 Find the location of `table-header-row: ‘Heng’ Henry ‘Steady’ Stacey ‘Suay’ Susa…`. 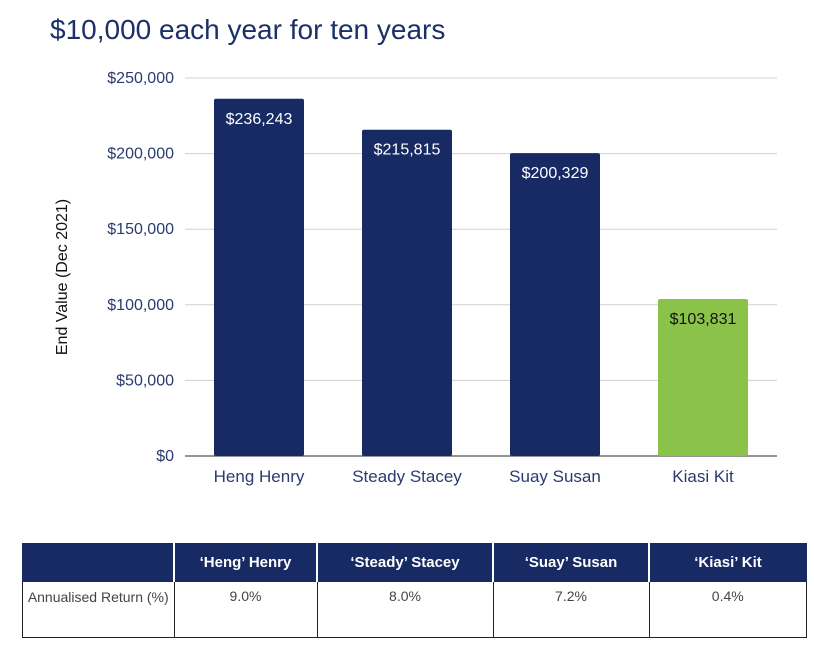

table-header-row: ‘Heng’ Henry ‘Steady’ Stacey ‘Suay’ Susa… is located at coordinates (414, 562).